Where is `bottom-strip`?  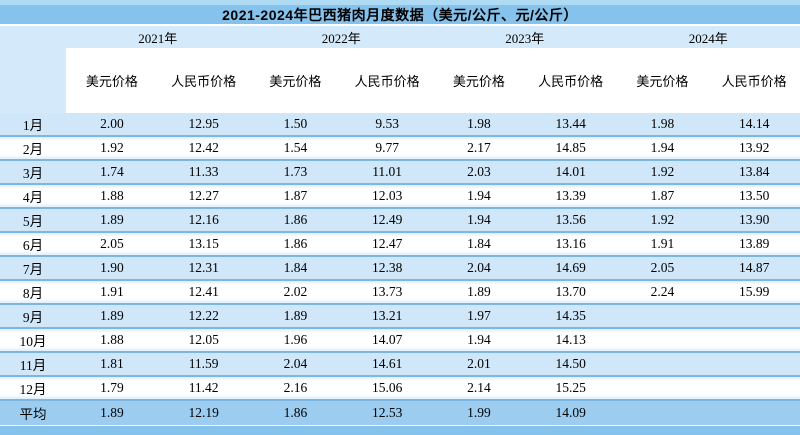 bottom-strip is located at coordinates (400, 430).